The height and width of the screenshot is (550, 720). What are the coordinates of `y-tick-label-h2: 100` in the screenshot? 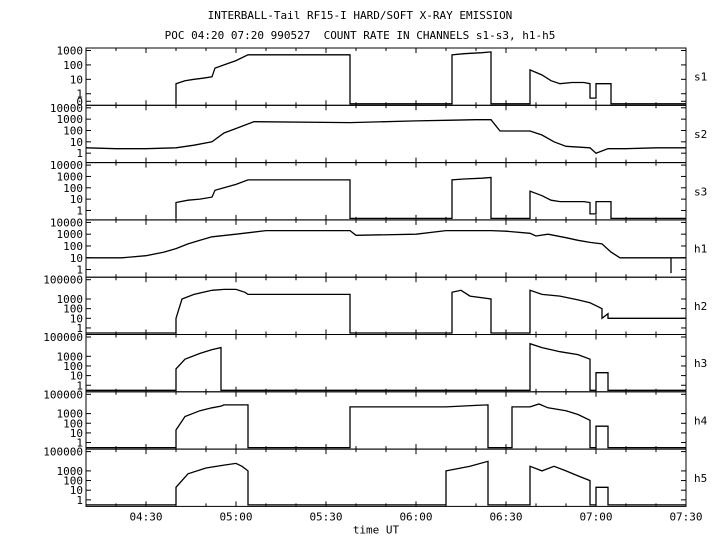 It's located at (73, 309).